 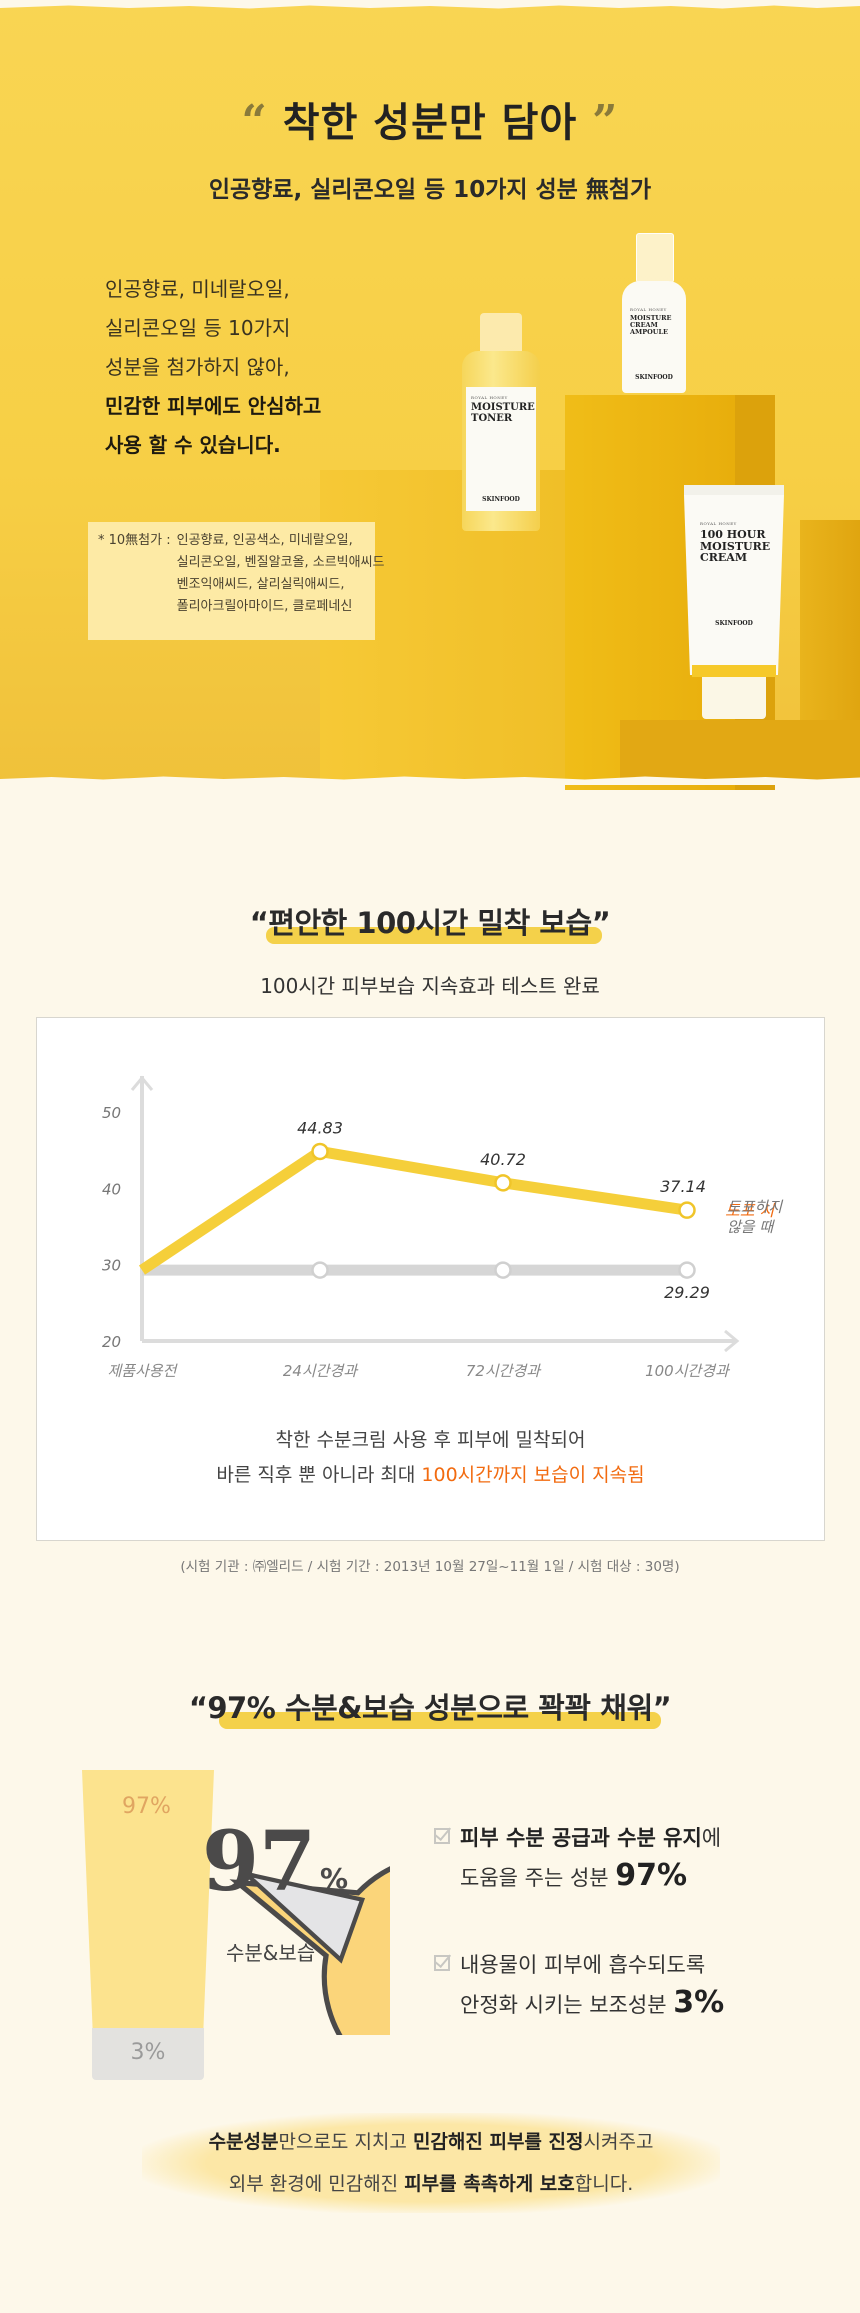 What do you see at coordinates (254, 121) in the screenshot?
I see `open-quote-icon: “` at bounding box center [254, 121].